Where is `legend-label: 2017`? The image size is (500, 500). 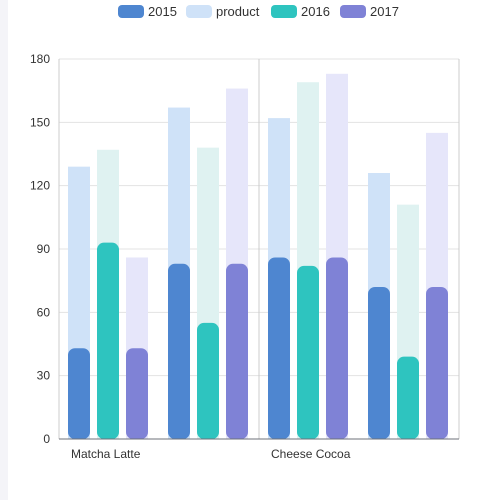
legend-label: 2017 is located at coordinates (384, 11).